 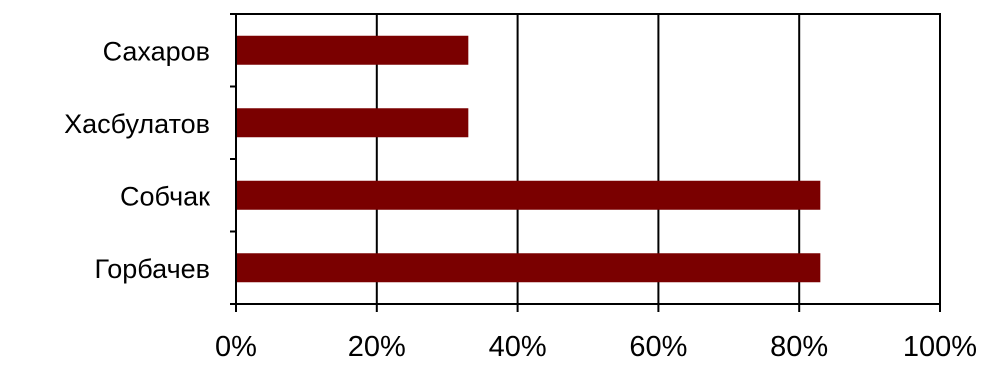 I want to click on category-label: Горбачев, so click(x=152, y=269).